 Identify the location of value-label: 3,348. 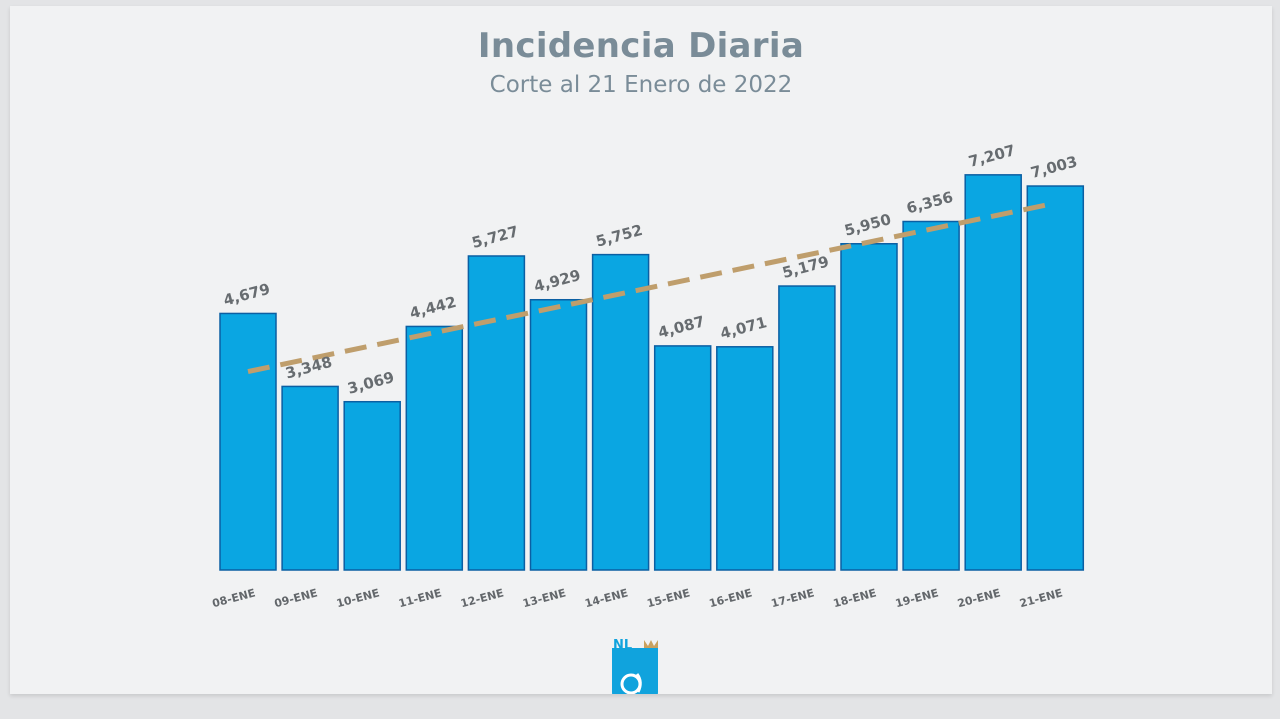
(309, 368).